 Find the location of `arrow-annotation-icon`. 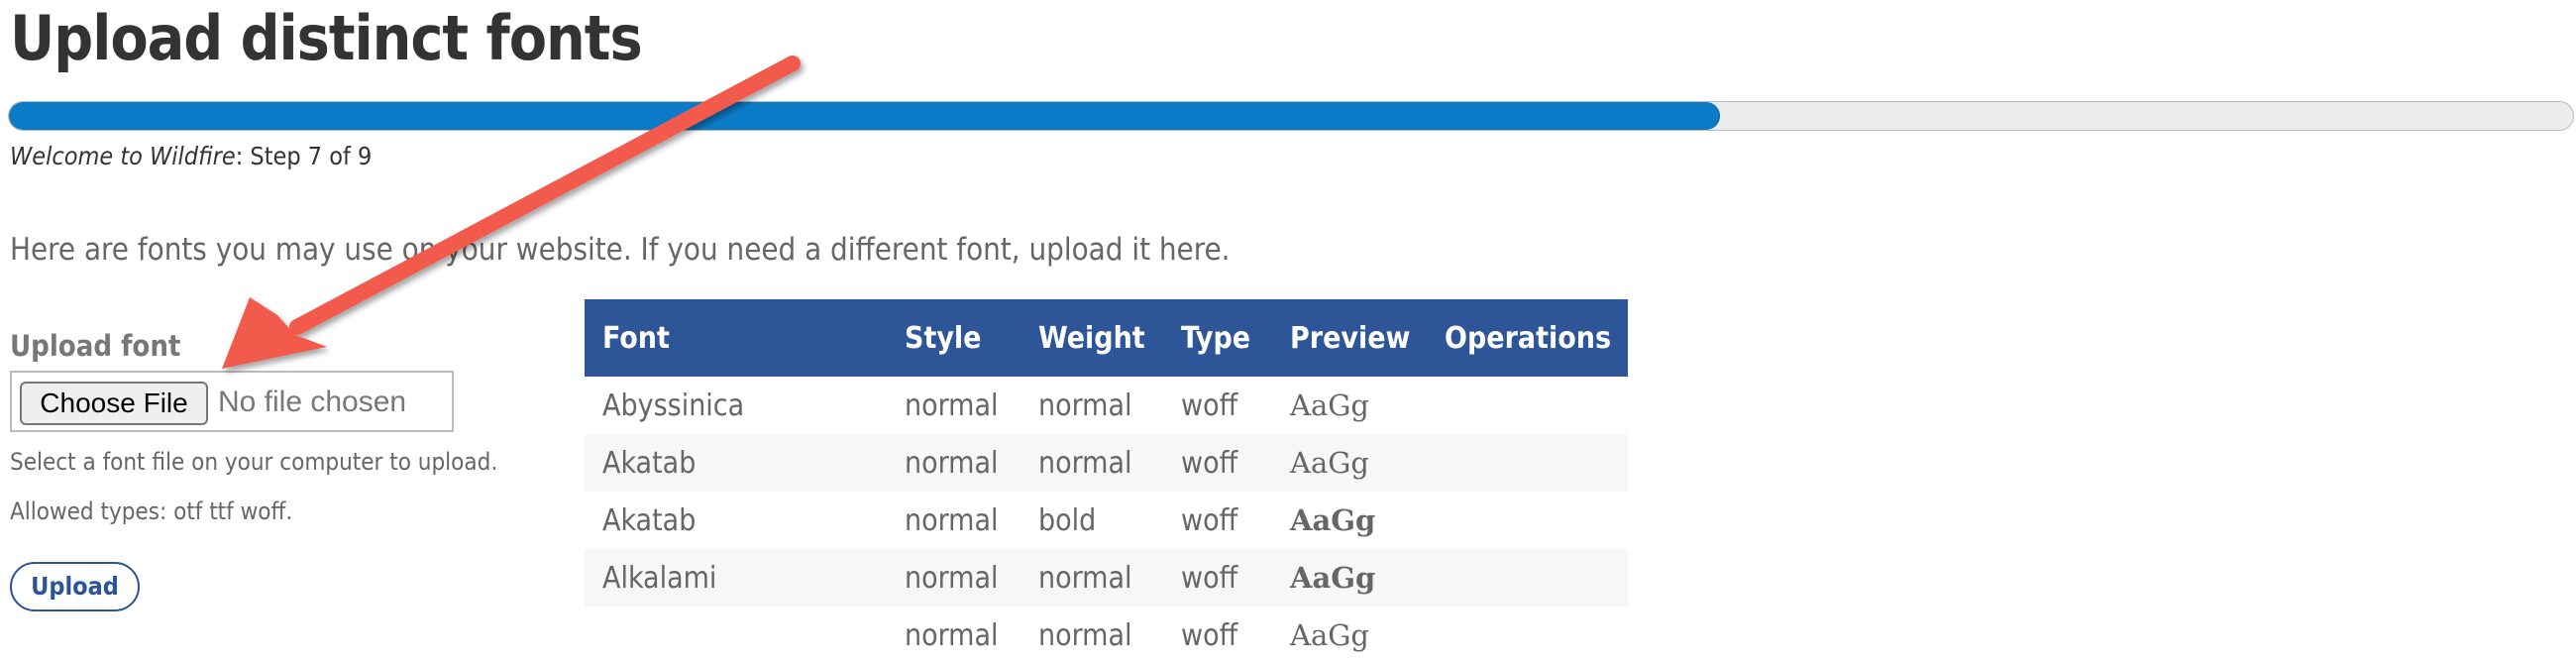

arrow-annotation-icon is located at coordinates (511, 212).